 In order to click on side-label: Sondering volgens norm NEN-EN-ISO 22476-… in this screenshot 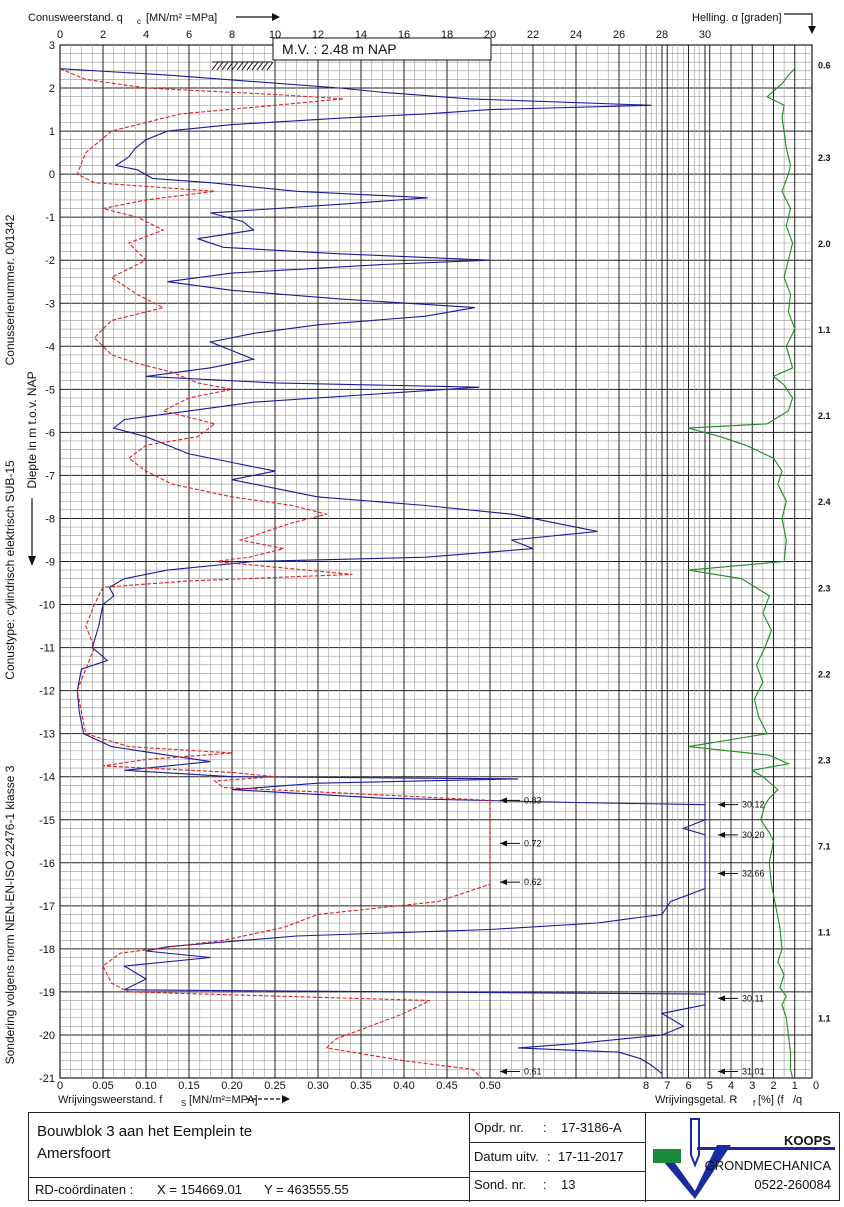, I will do `click(10, 914)`.